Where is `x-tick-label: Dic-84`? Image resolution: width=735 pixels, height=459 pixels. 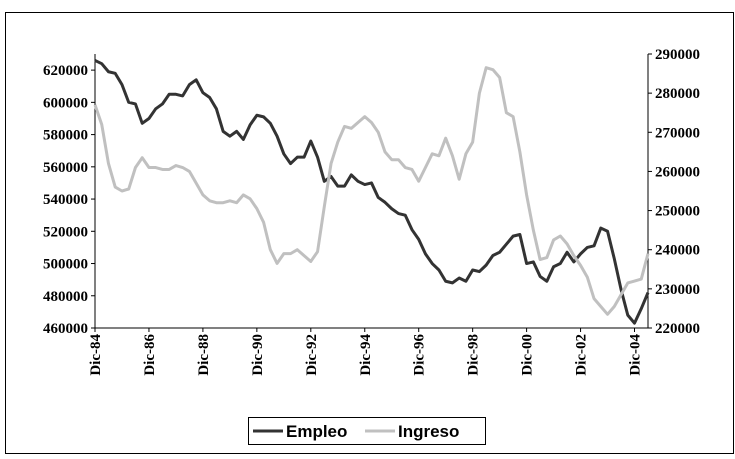 x-tick-label: Dic-84 is located at coordinates (96, 355).